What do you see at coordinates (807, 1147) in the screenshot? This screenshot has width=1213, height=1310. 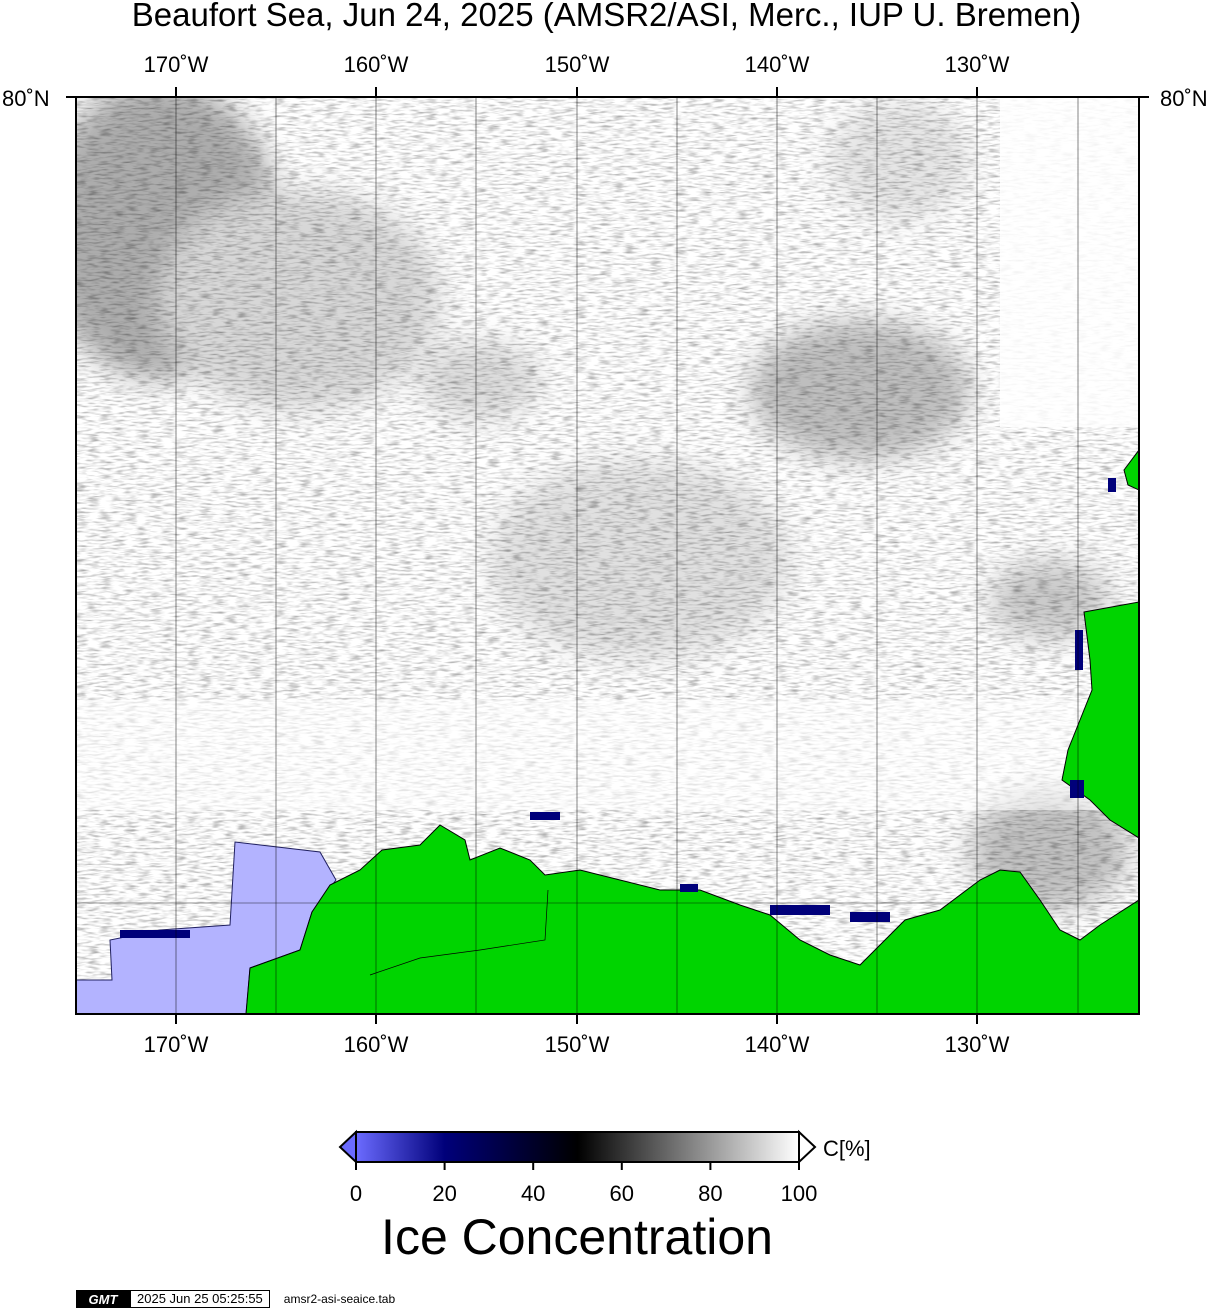 I see `colorbar-high-triangle` at bounding box center [807, 1147].